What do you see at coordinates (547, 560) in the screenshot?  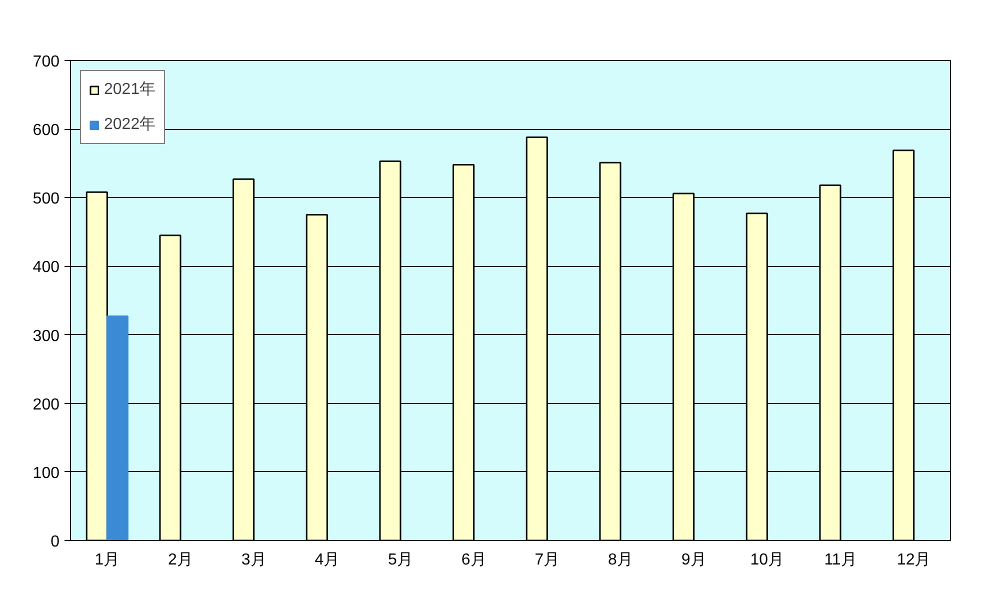 I see `x-tick-label: 7月` at bounding box center [547, 560].